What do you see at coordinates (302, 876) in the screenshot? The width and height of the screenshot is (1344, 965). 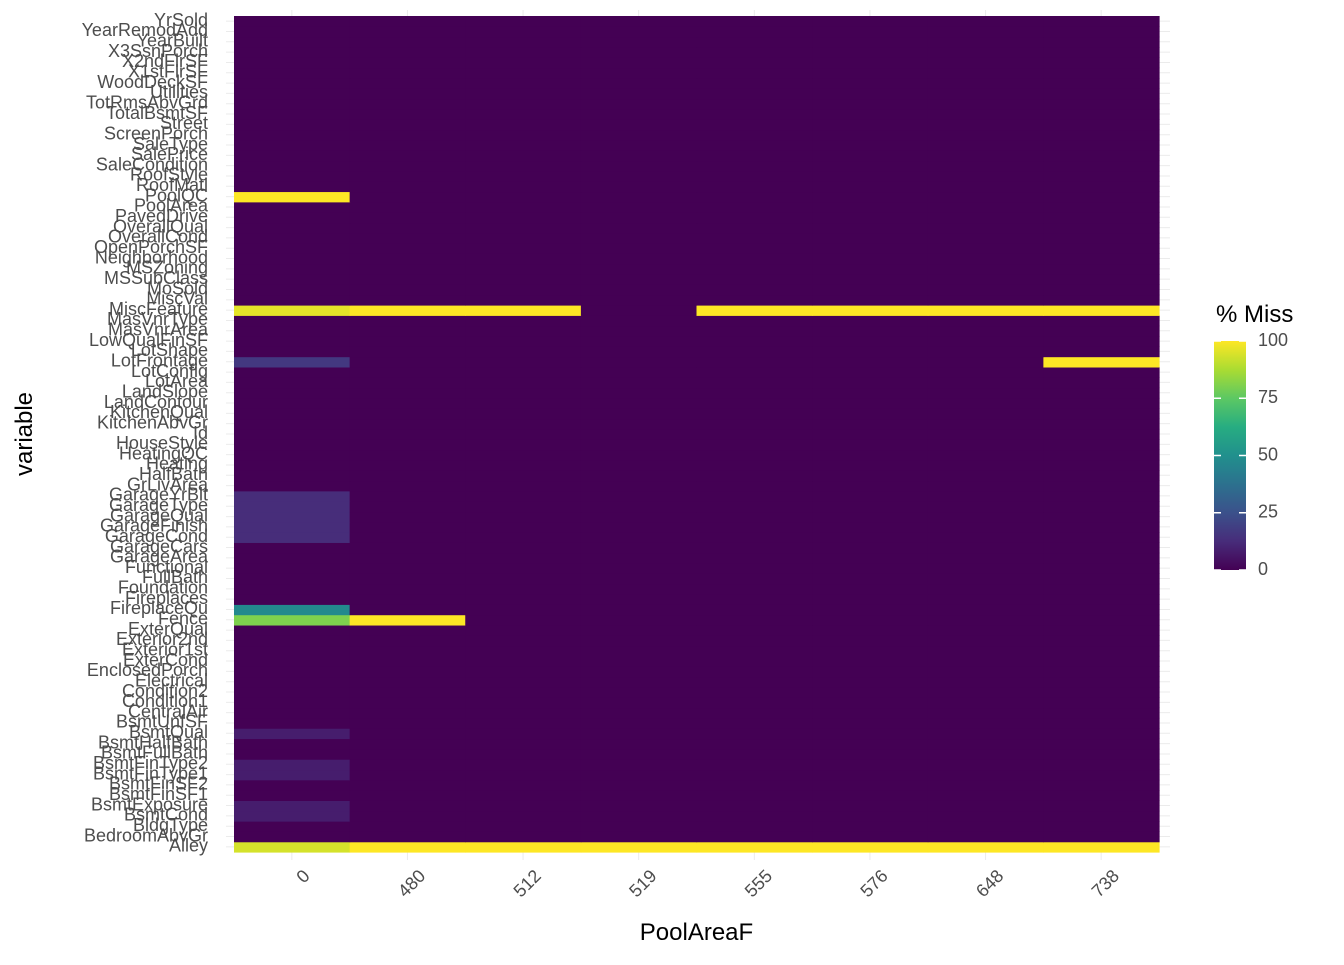 I see `x-tick-label: 0` at bounding box center [302, 876].